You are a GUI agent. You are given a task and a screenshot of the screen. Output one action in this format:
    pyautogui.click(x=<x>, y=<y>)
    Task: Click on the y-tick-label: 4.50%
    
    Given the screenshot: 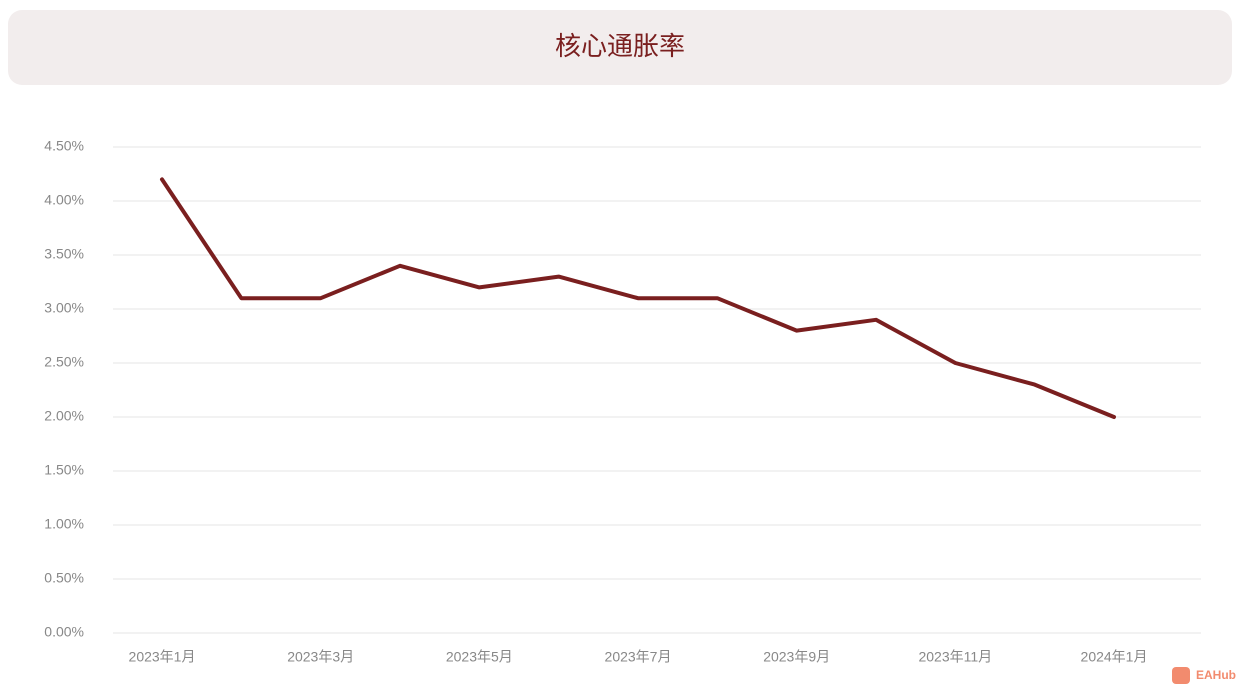 What is the action you would take?
    pyautogui.click(x=64, y=146)
    